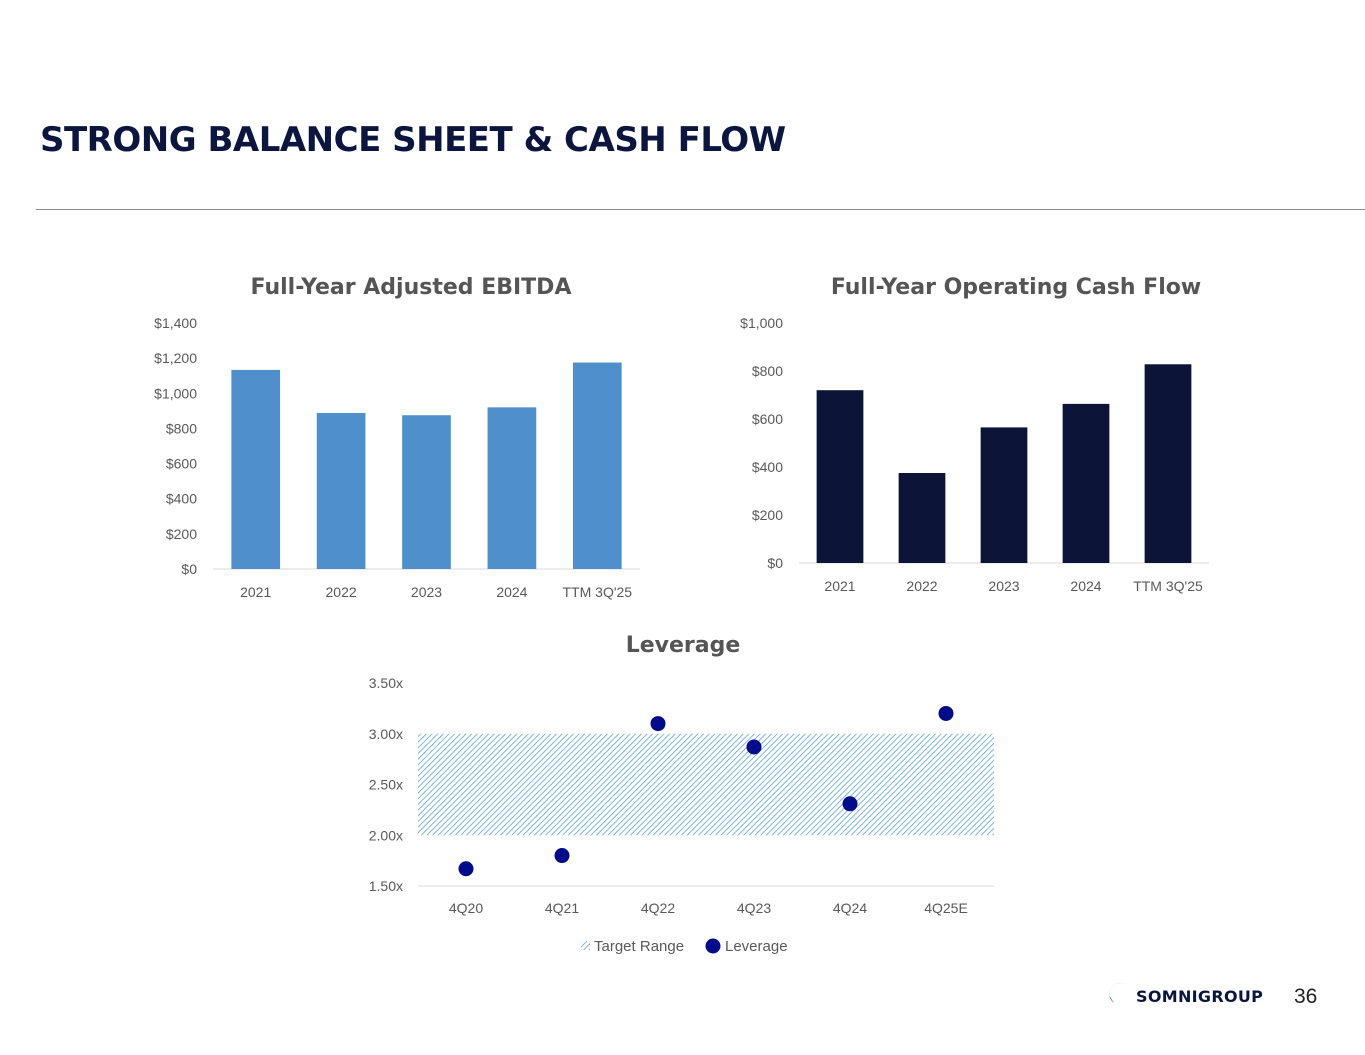  Describe the element at coordinates (761, 323) in the screenshot. I see `ocf-ytick-label: $1,000` at that location.